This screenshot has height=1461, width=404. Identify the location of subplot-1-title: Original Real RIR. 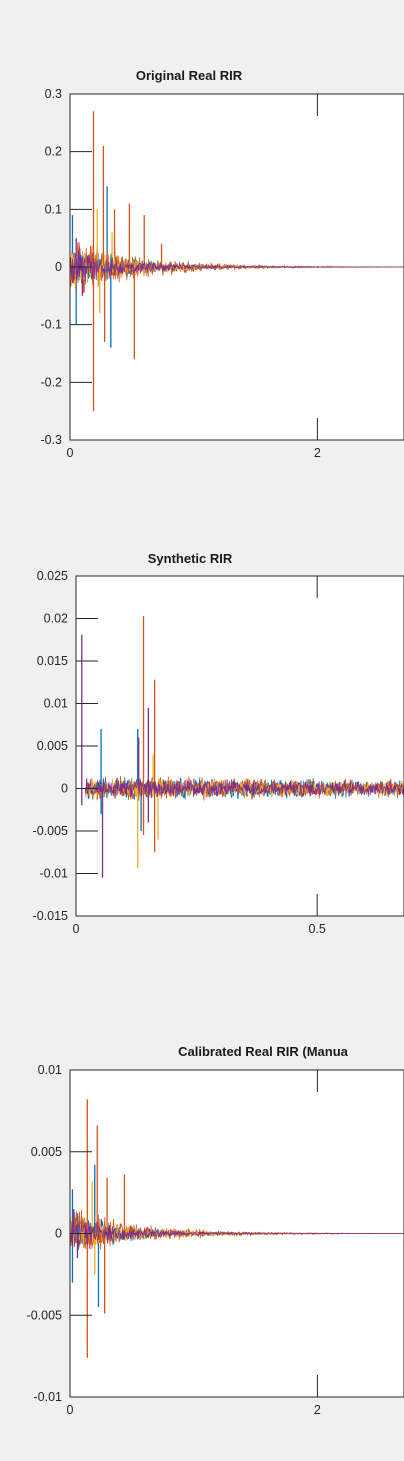
(189, 75).